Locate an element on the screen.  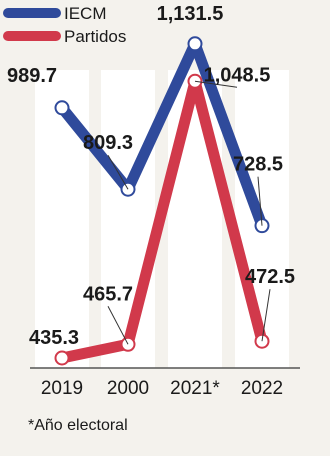
data-label-partidos: 1,048.5 is located at coordinates (237, 75).